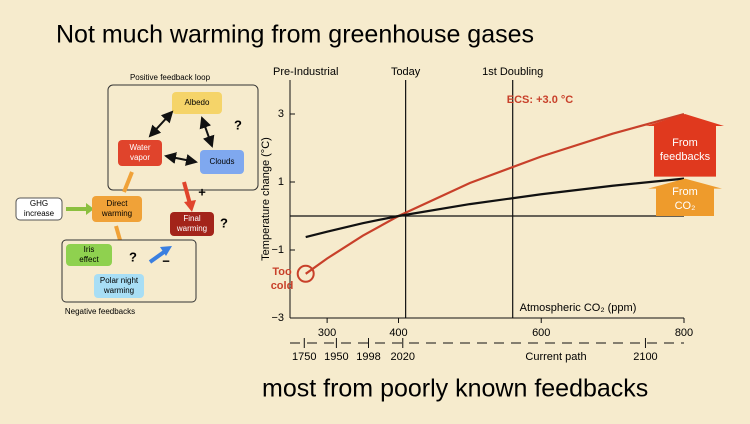 This screenshot has width=750, height=424. I want to click on x-tick-label: 300, so click(327, 333).